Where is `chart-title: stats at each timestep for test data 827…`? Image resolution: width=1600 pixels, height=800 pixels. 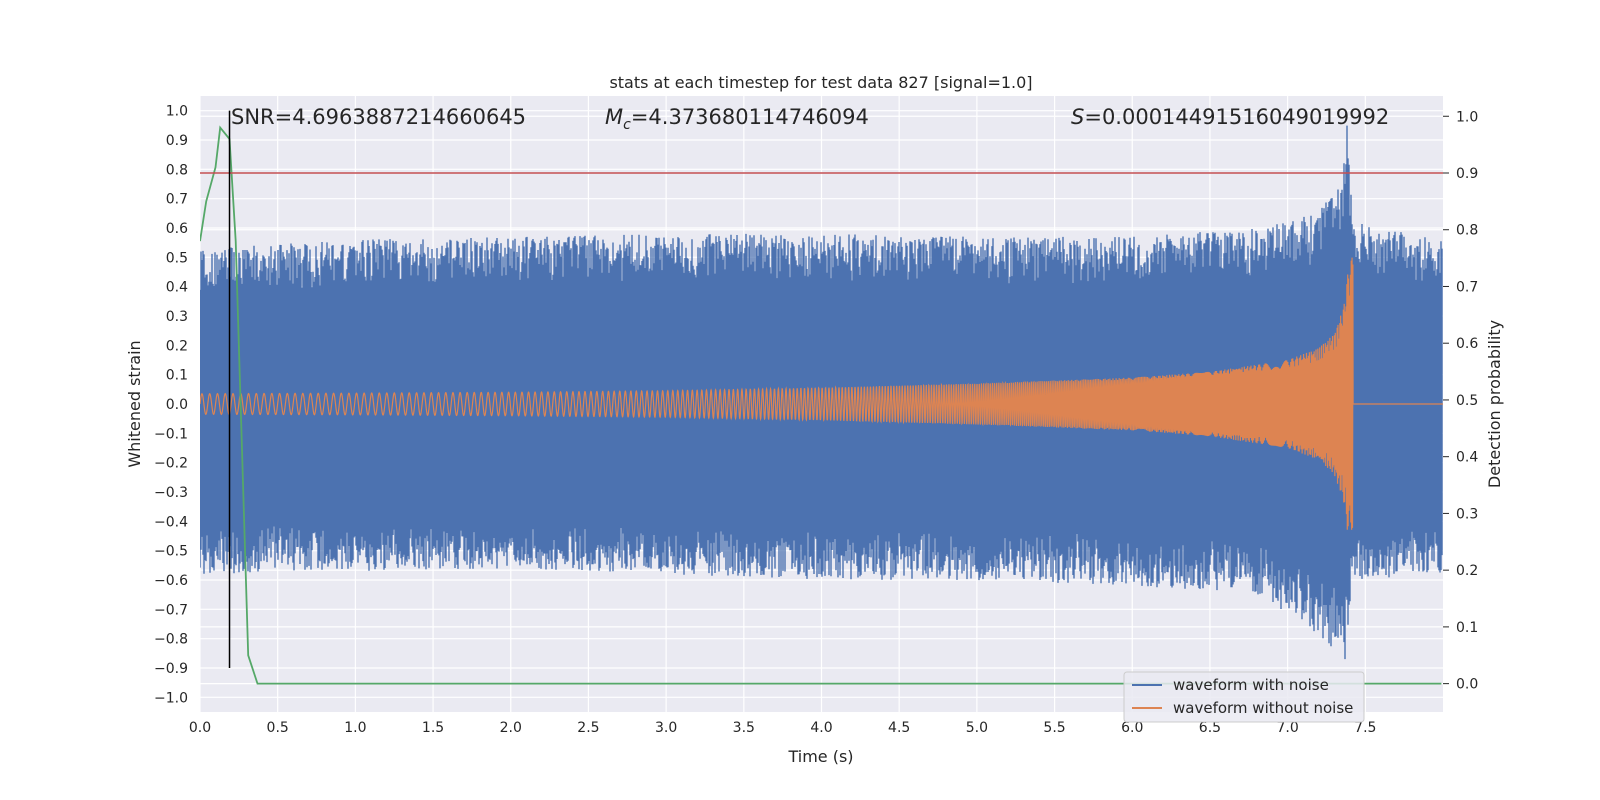 chart-title: stats at each timestep for test data 827… is located at coordinates (820, 82).